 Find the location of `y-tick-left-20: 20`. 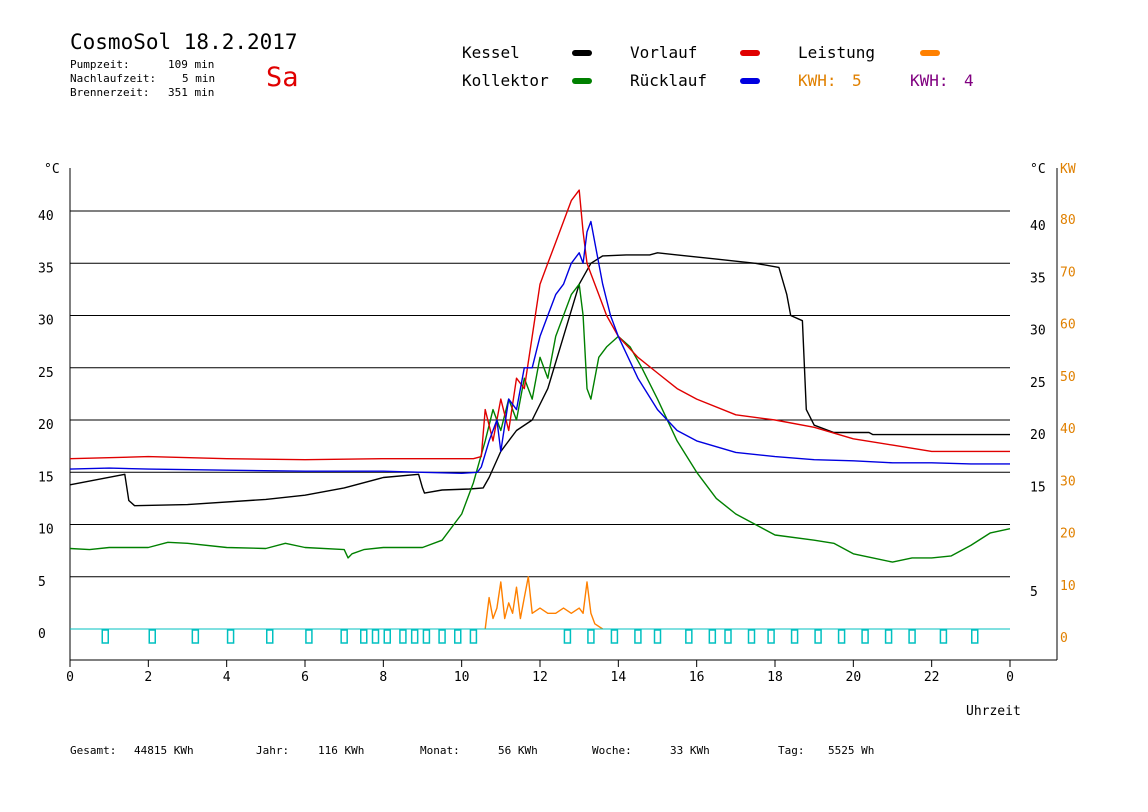

y-tick-left-20: 20 is located at coordinates (46, 425).